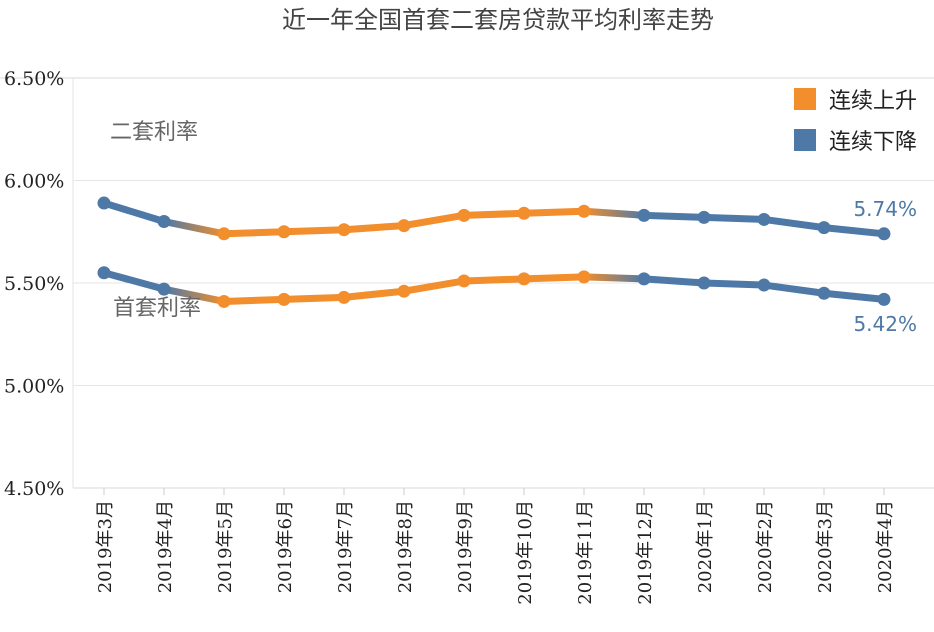 This screenshot has width=934, height=632. I want to click on y-tick-label: 5.50%, so click(34, 284).